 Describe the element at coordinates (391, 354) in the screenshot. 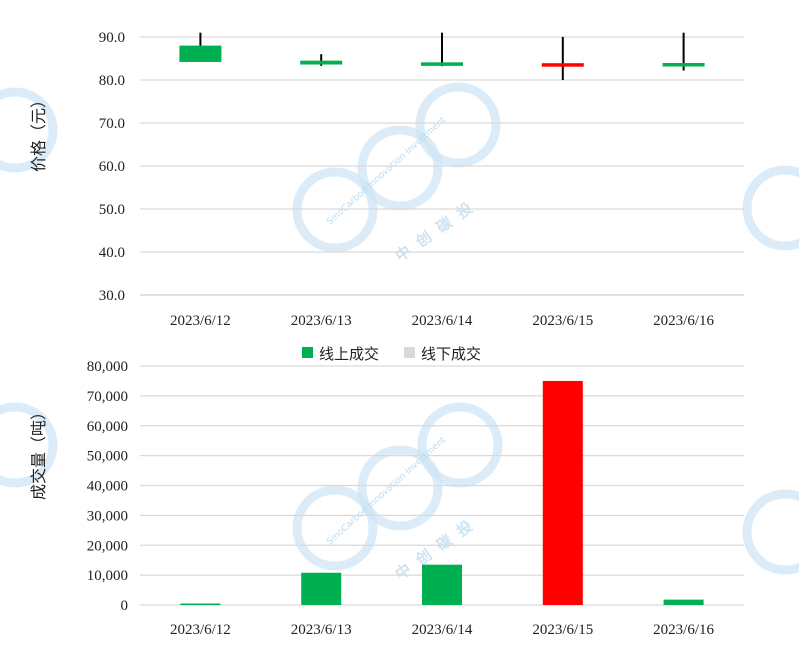

I see `volume-legend: 线上成交 线下成交` at that location.